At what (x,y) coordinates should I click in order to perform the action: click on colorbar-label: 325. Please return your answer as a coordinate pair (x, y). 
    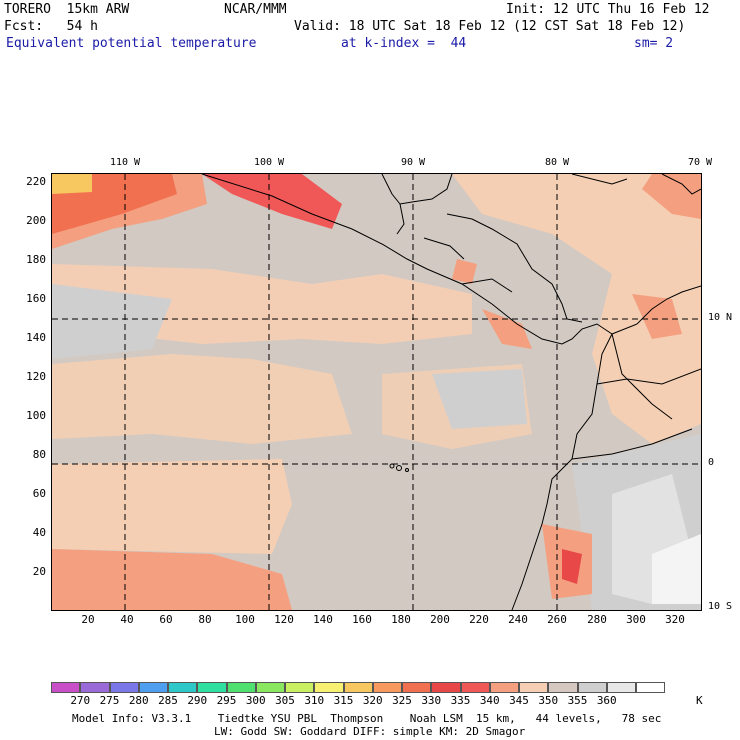
    Looking at the image, I should click on (402, 700).